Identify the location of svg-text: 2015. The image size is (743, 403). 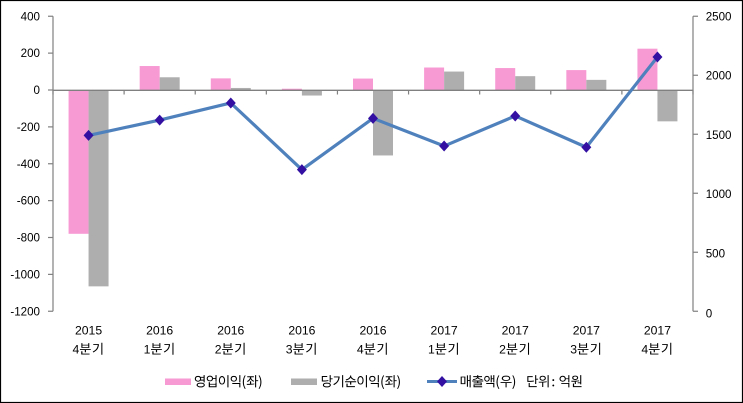
(88, 330).